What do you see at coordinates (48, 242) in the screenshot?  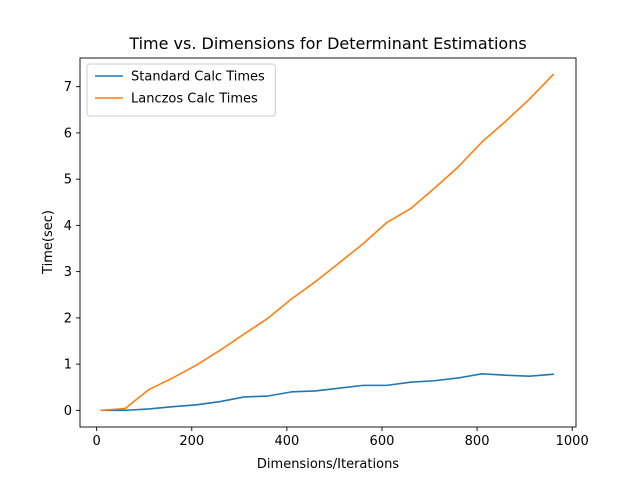 I see `y-axis-label: Time(sec)` at bounding box center [48, 242].